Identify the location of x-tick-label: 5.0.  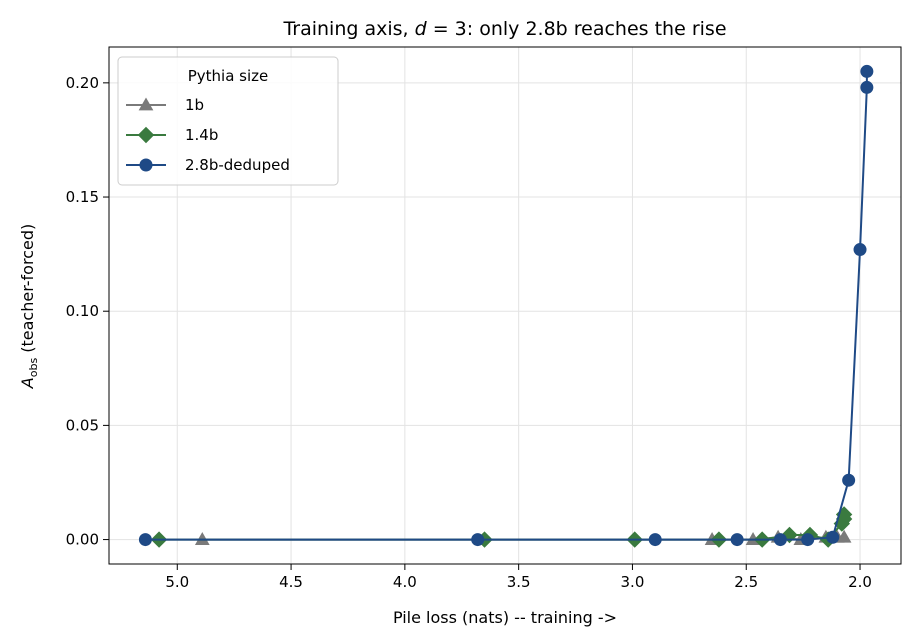
(177, 582).